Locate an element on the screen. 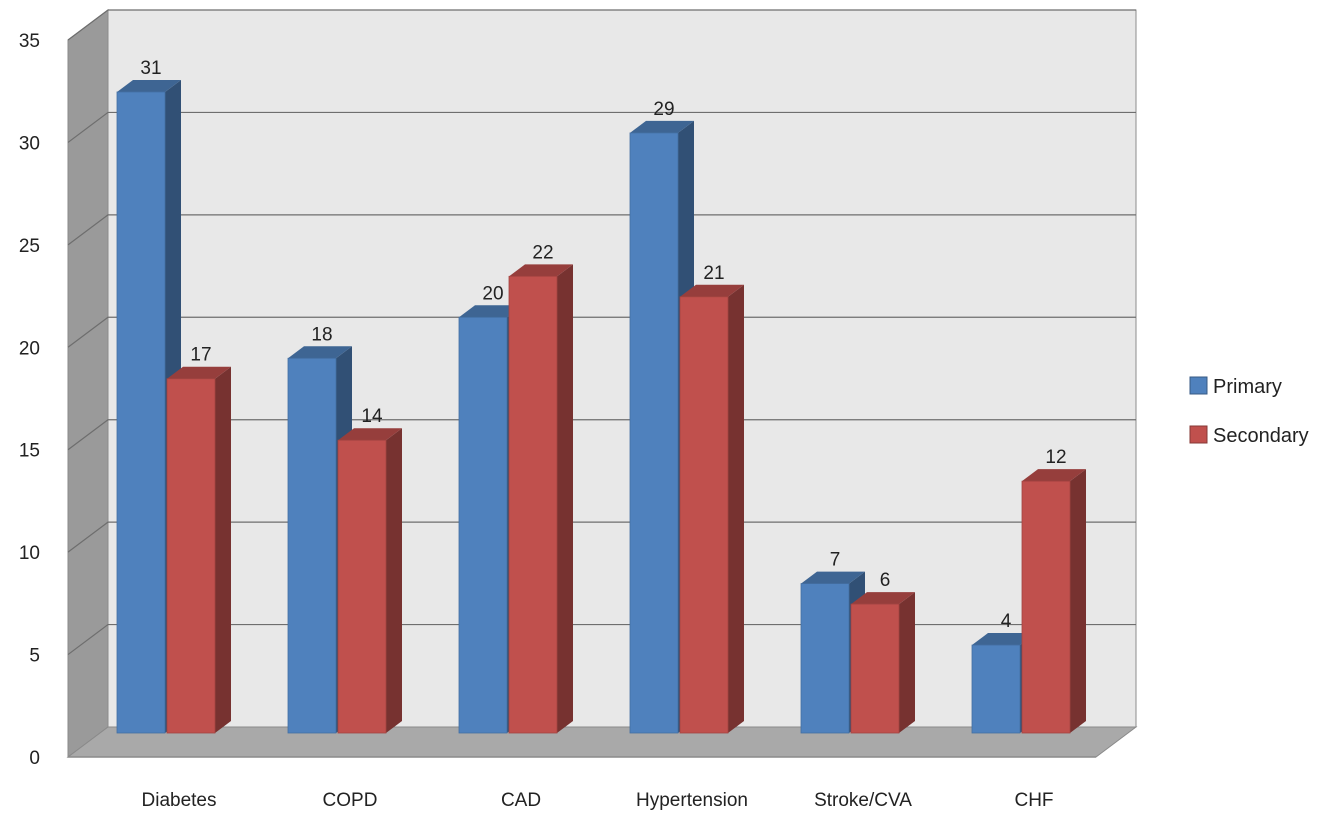 This screenshot has height=813, width=1328. y-tick-label: 5 is located at coordinates (34, 656).